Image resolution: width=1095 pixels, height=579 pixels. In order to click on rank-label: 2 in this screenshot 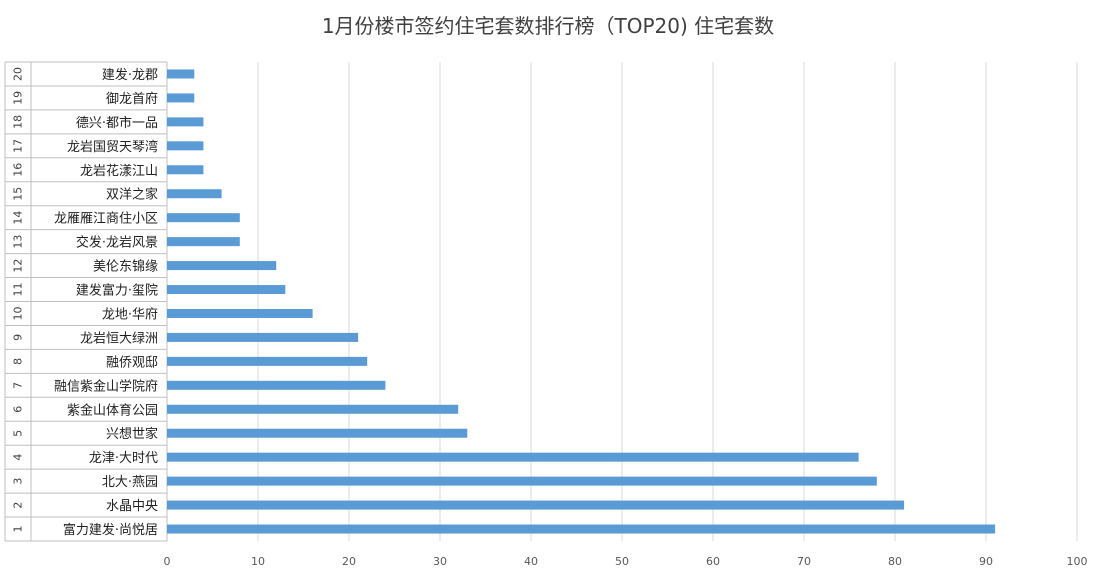, I will do `click(18, 505)`.